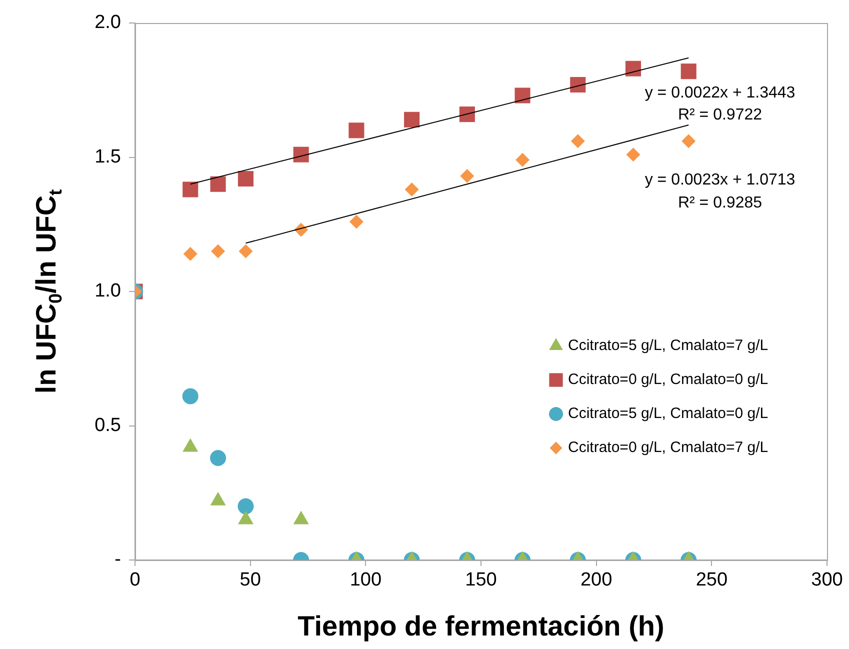  What do you see at coordinates (827, 580) in the screenshot?
I see `x-tick-label: 300` at bounding box center [827, 580].